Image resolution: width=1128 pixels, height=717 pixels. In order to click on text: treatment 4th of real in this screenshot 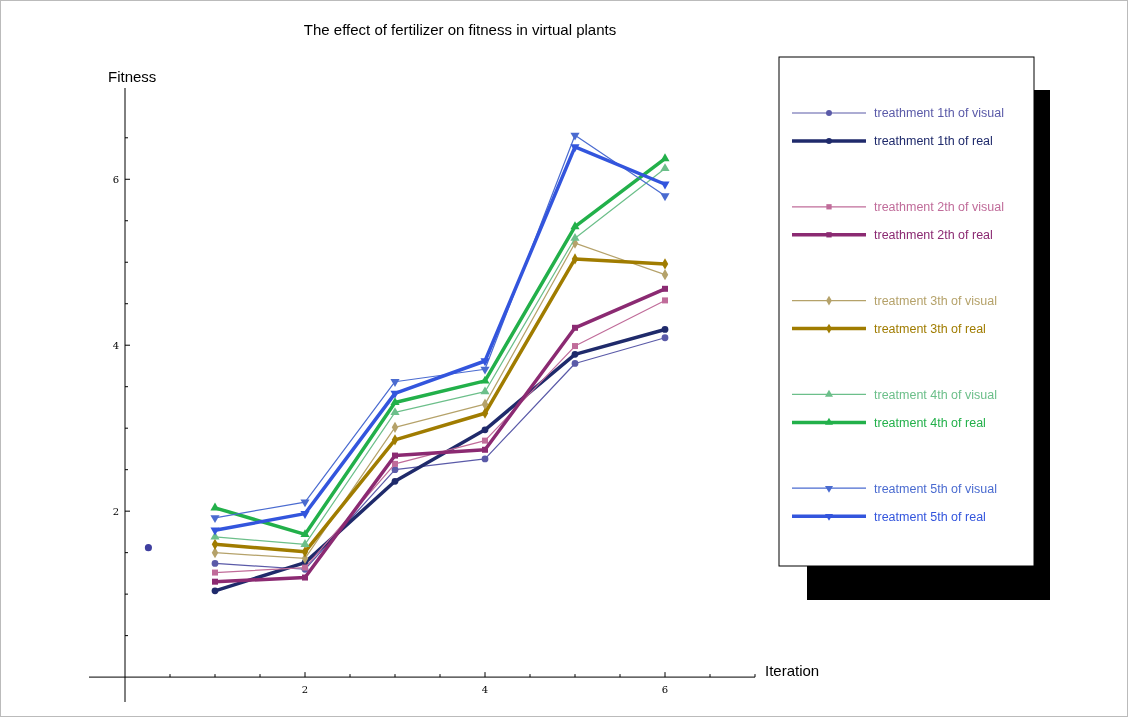, I will do `click(930, 422)`.